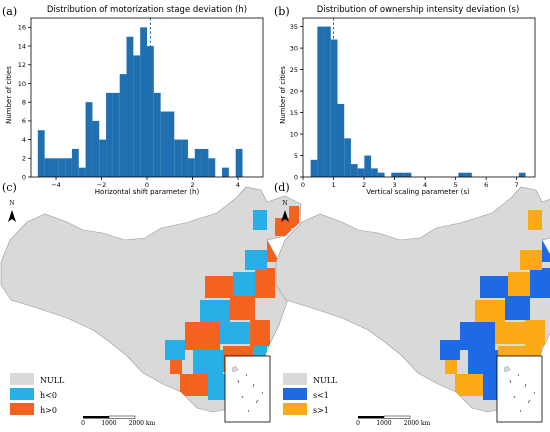 This screenshot has width=550, height=432. Describe the element at coordinates (333, 185) in the screenshot. I see `x-tick-label: 1` at that location.